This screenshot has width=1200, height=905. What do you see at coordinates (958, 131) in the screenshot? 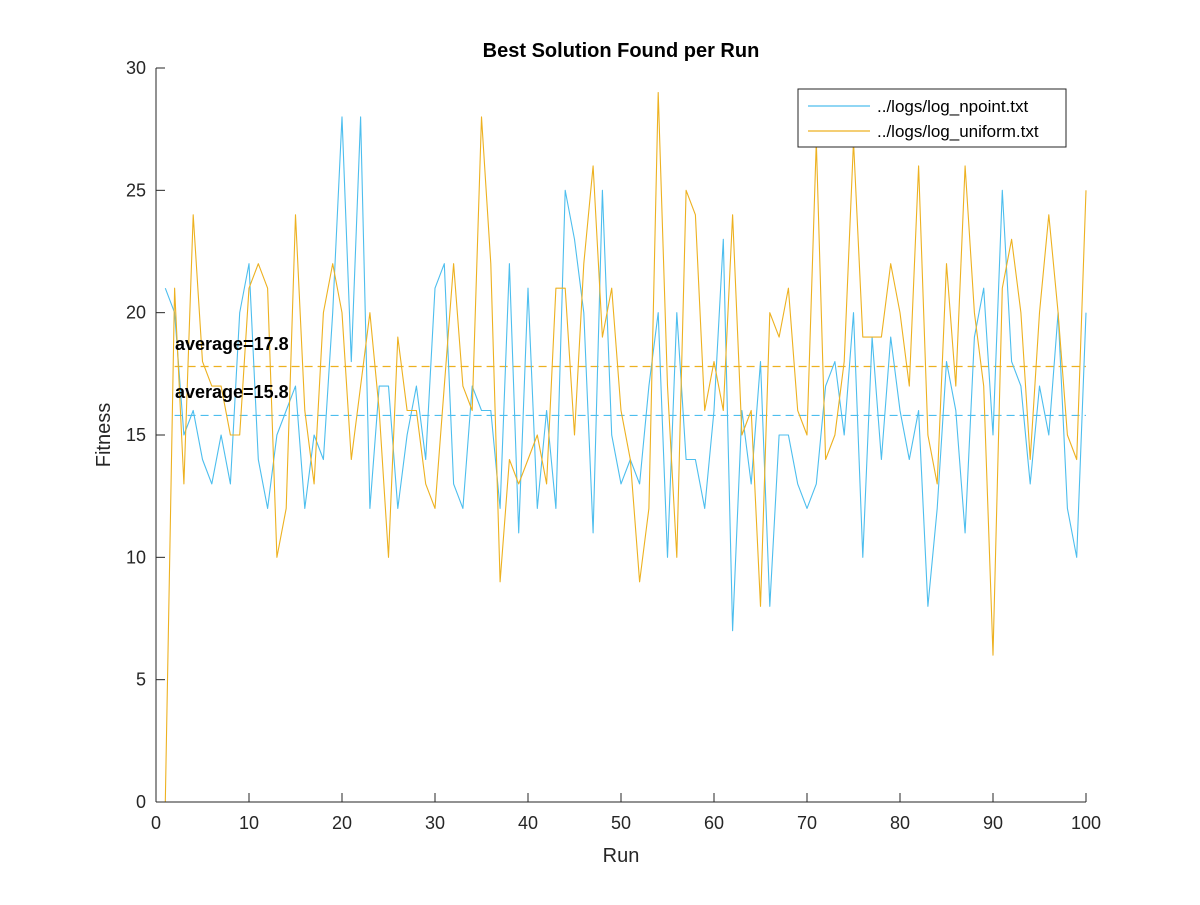
I see `legend-label-uniform: ../logs/log_uniform.txt` at bounding box center [958, 131].